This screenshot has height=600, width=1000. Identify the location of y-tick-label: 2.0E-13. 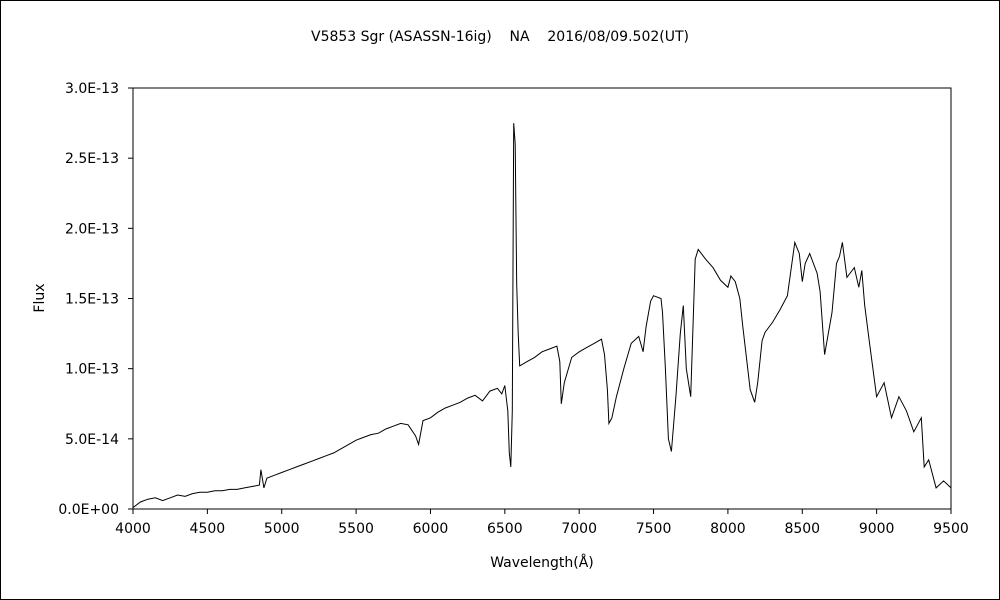
(92, 229).